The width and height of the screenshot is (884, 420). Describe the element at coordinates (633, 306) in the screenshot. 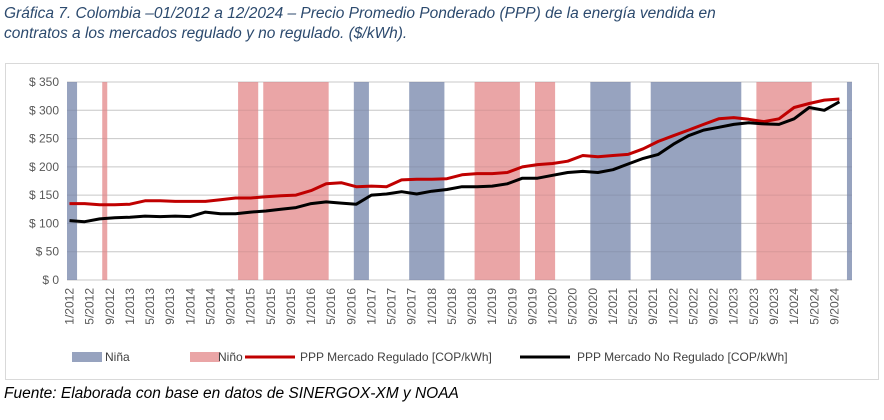

I see `x-tick-label: 5/2021` at that location.